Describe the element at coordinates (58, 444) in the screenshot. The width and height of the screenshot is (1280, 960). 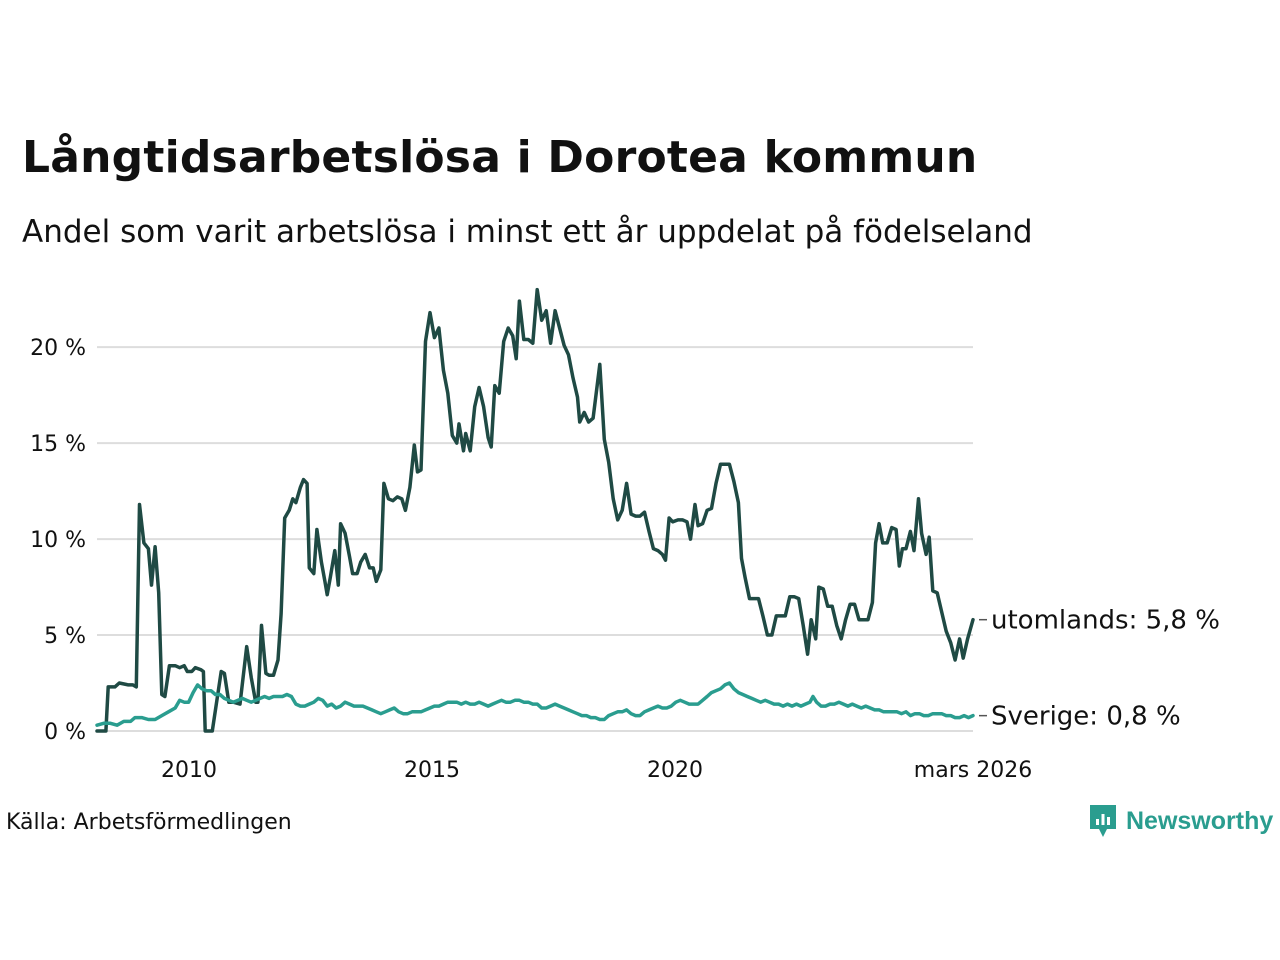
I see `y-tick-label: 15 %` at that location.